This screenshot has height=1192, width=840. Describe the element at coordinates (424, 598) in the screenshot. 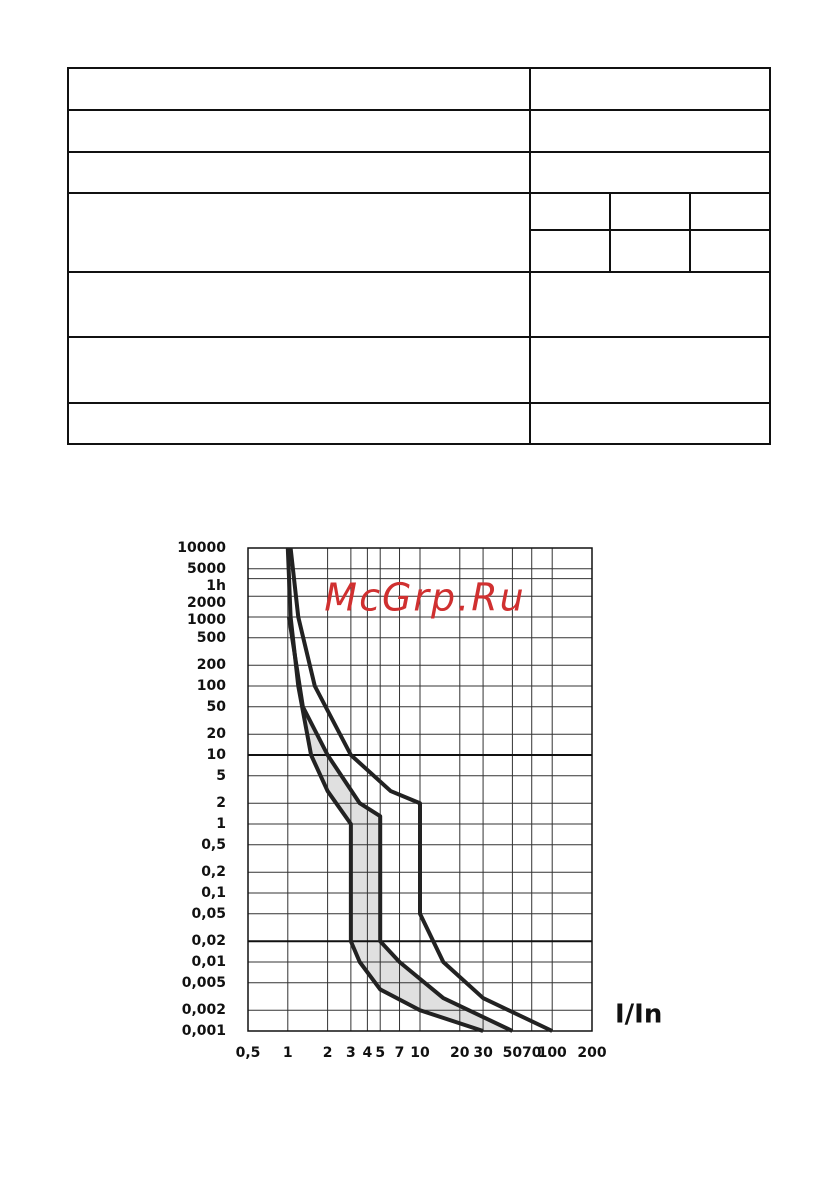

I see `watermark: McGrp.Ru` at that location.